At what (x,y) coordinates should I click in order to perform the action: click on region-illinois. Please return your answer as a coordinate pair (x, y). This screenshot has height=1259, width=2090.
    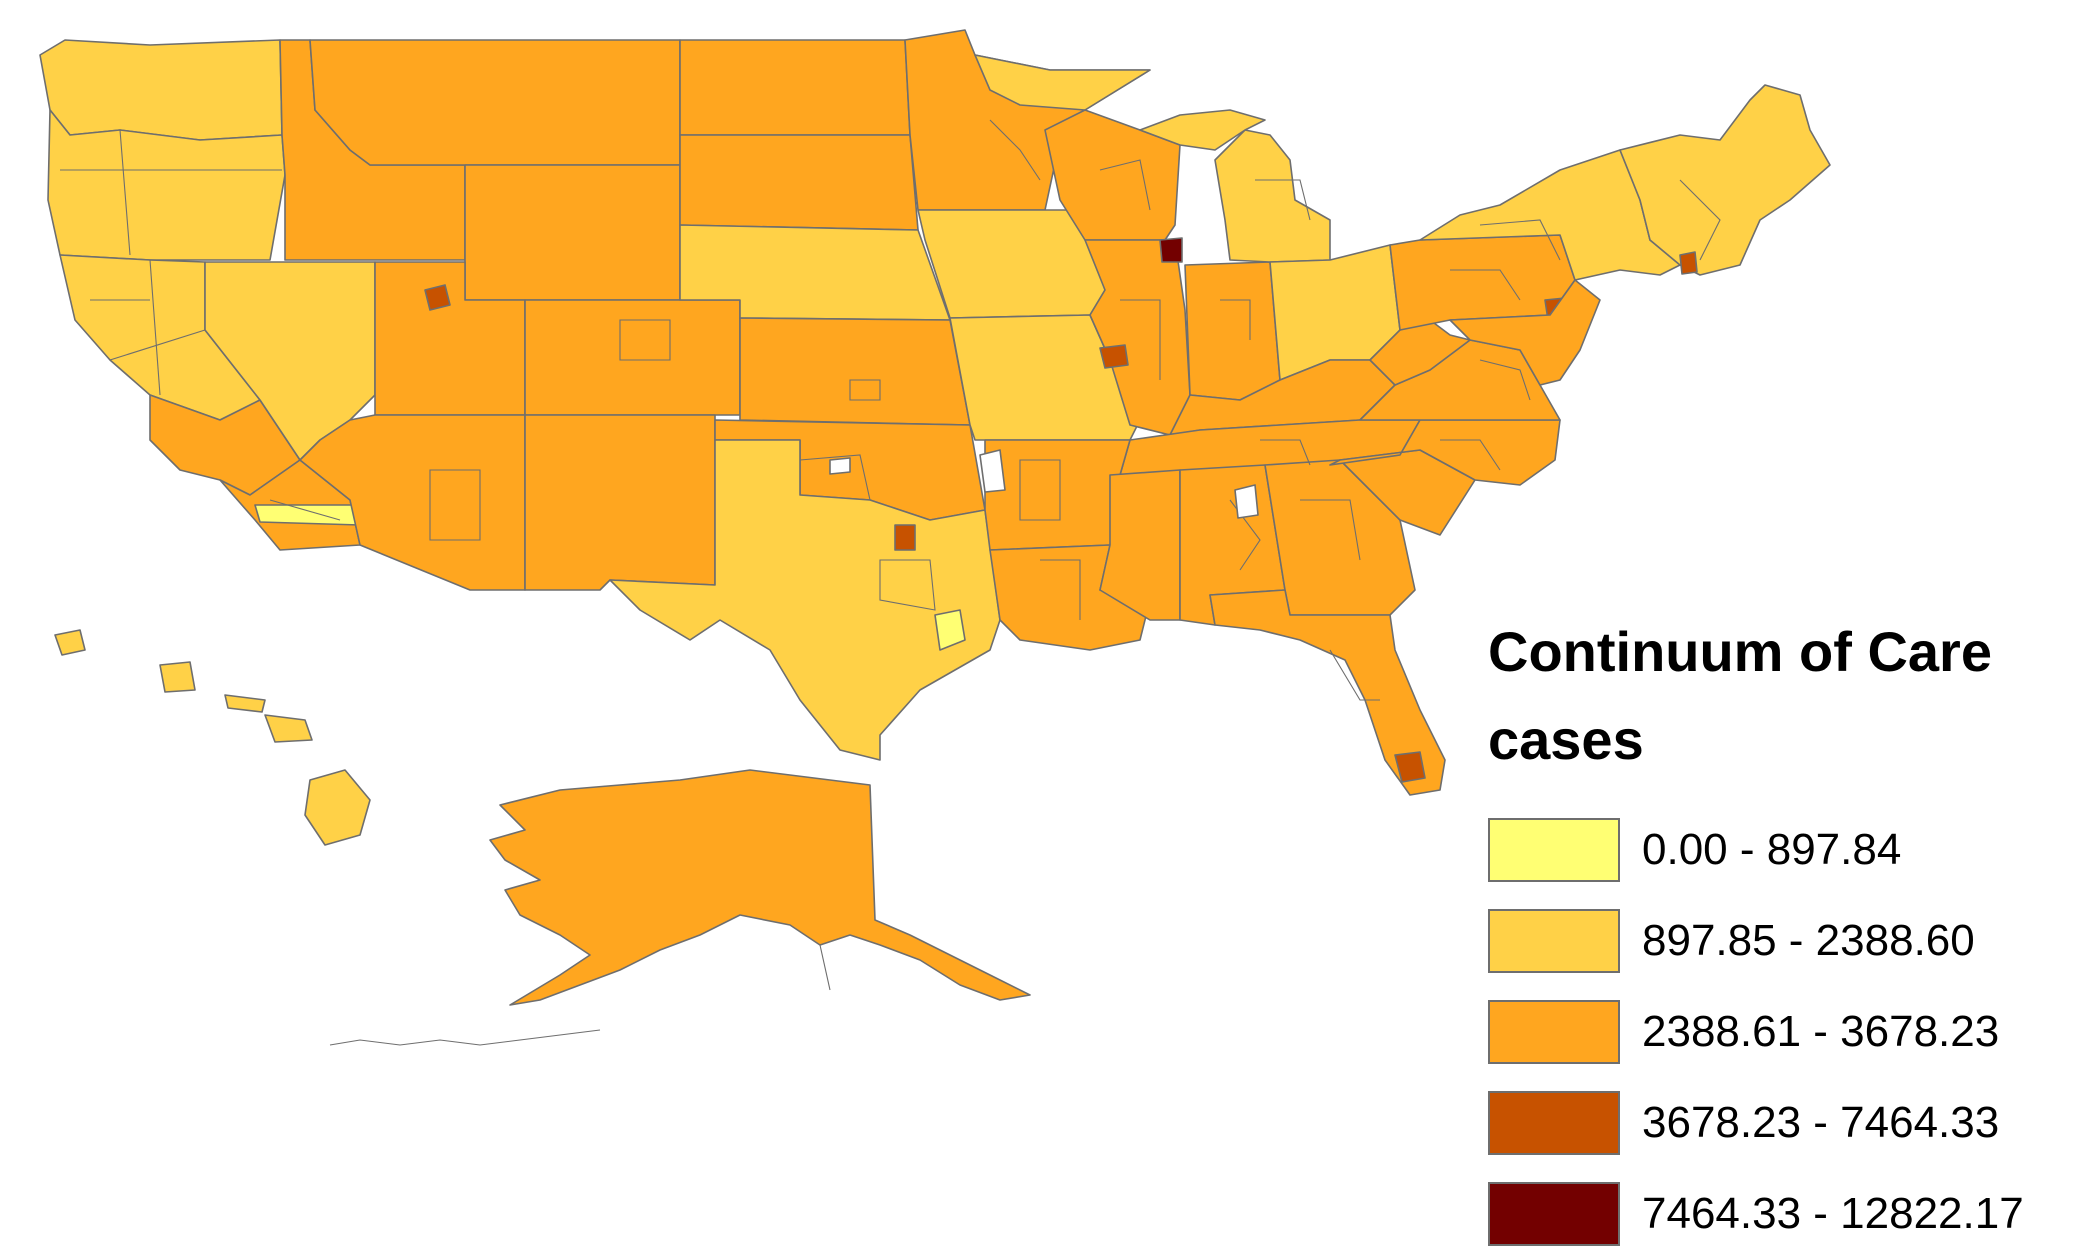
    Looking at the image, I should click on (1137, 337).